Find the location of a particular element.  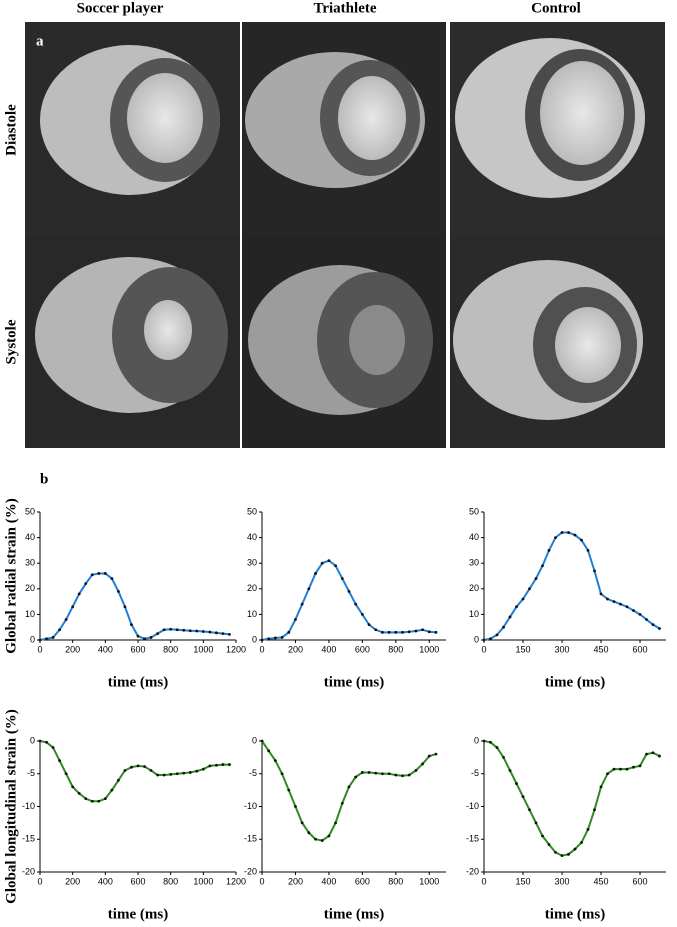

x-tick-label: 600 is located at coordinates (639, 649).